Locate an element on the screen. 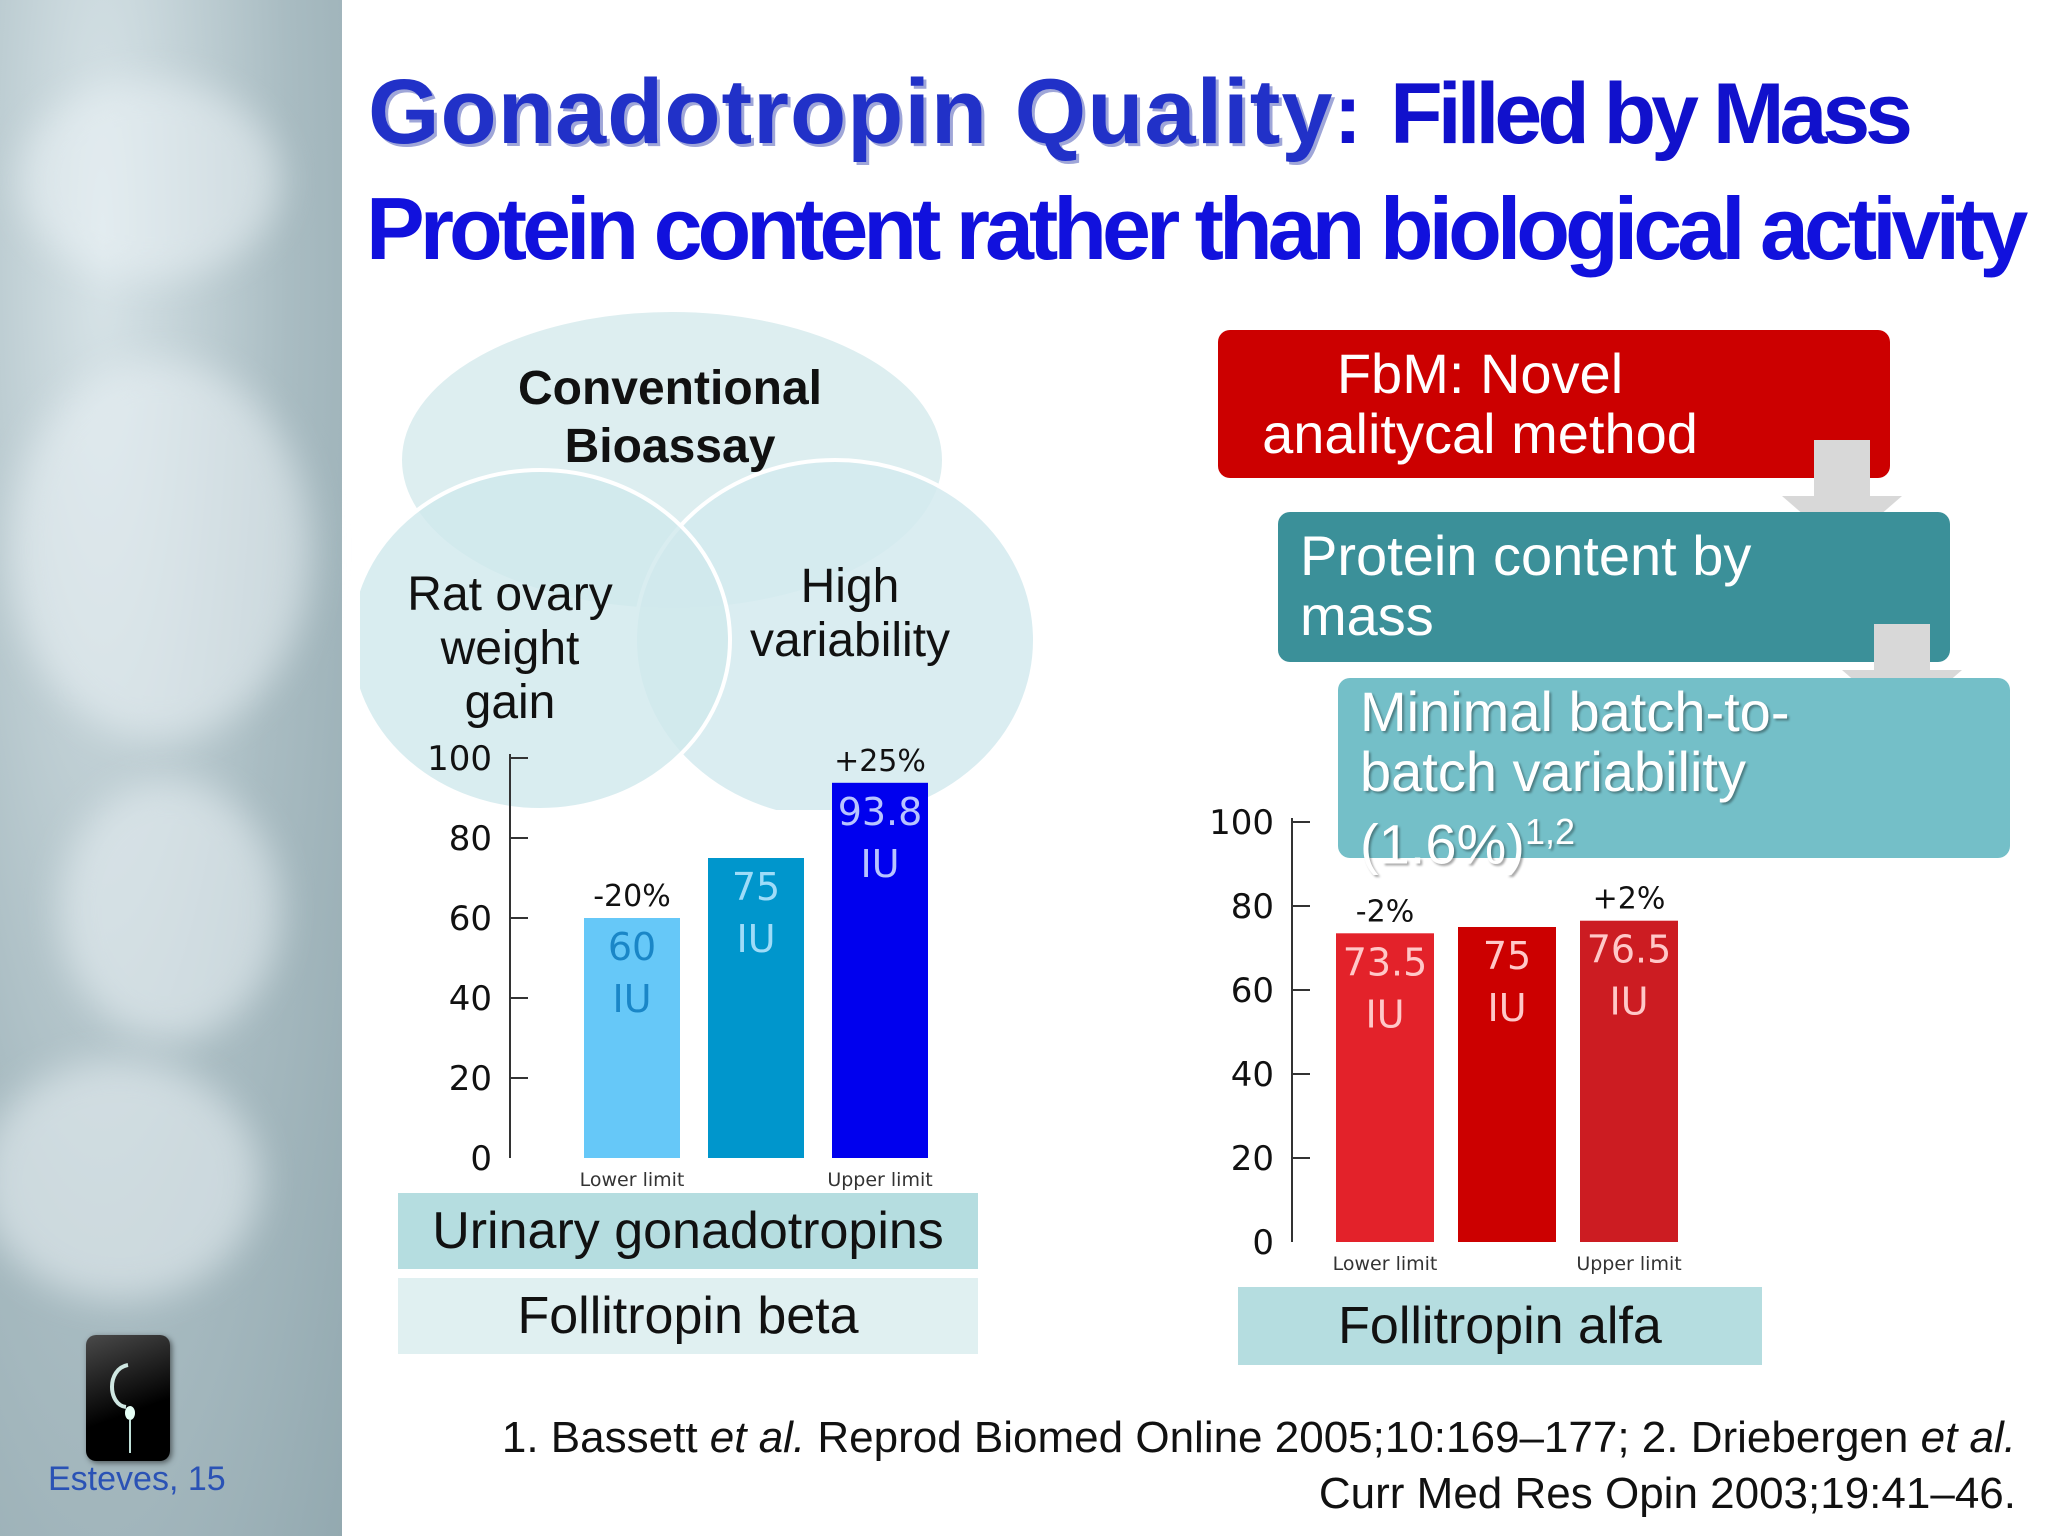  reference-1-author: 1. Bassett is located at coordinates (605, 1437).